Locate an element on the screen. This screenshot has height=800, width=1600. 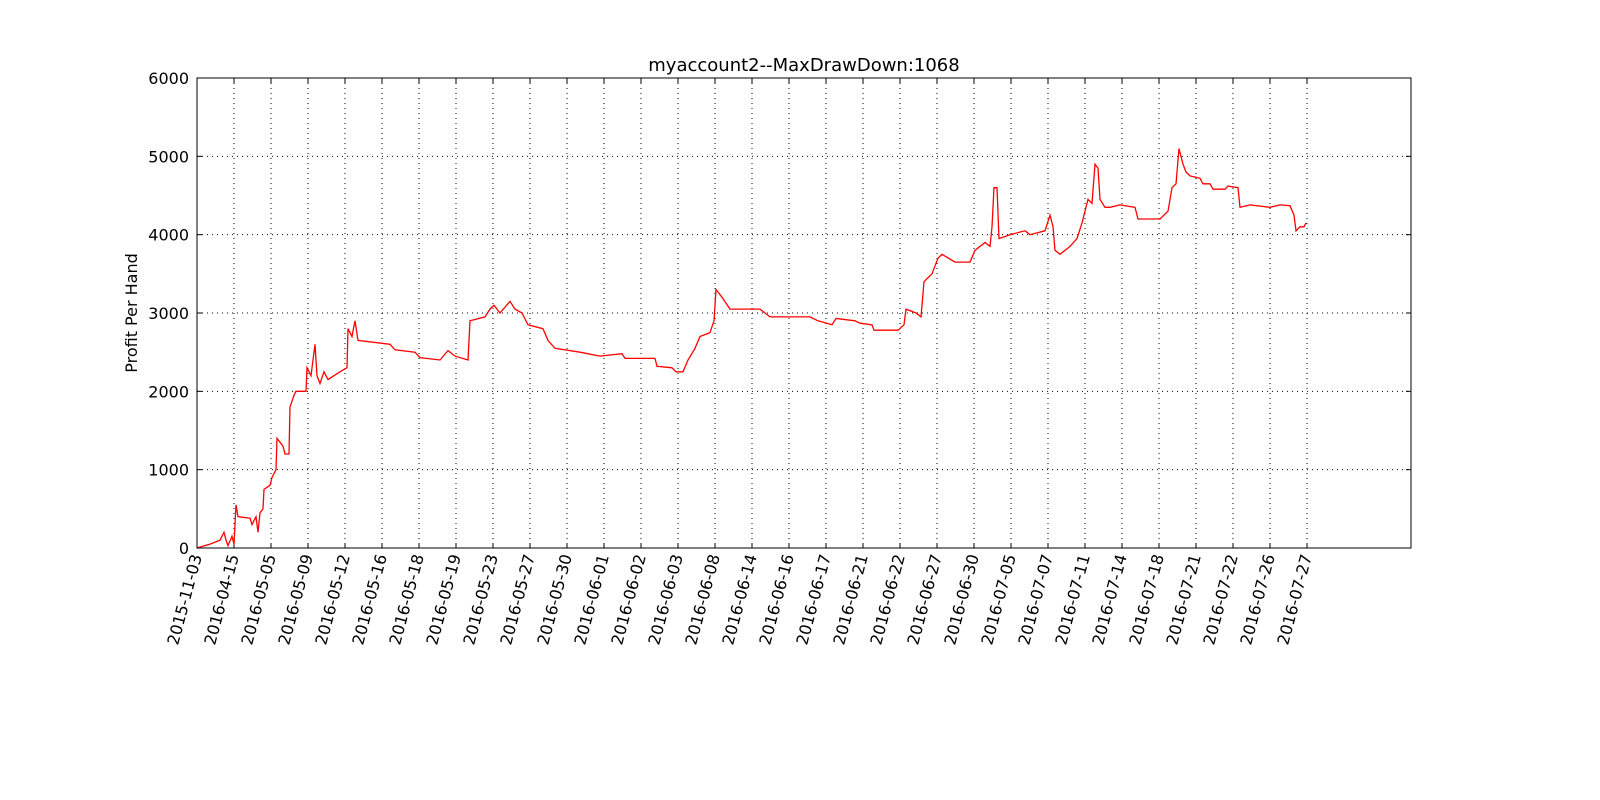
y-tick-label: 0 is located at coordinates (184, 548).